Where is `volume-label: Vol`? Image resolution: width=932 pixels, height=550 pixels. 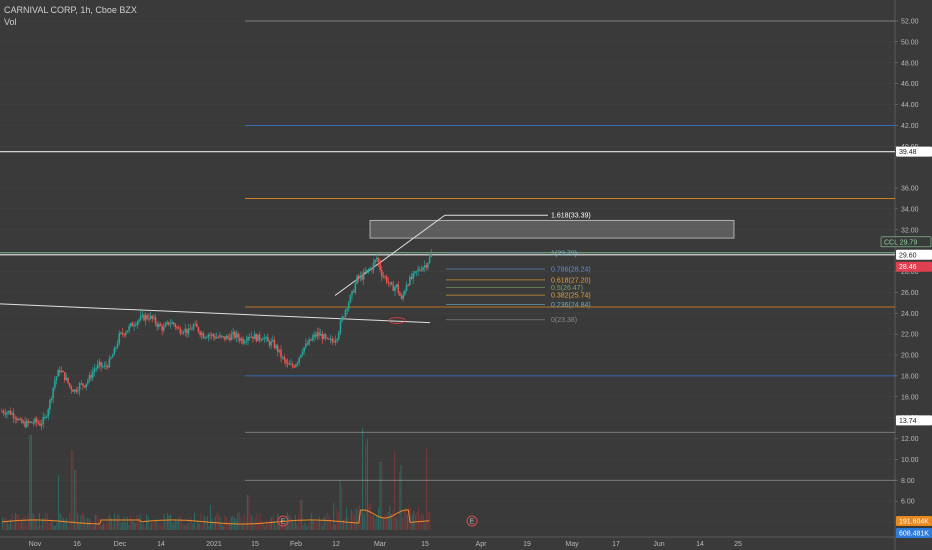
volume-label: Vol is located at coordinates (10, 22).